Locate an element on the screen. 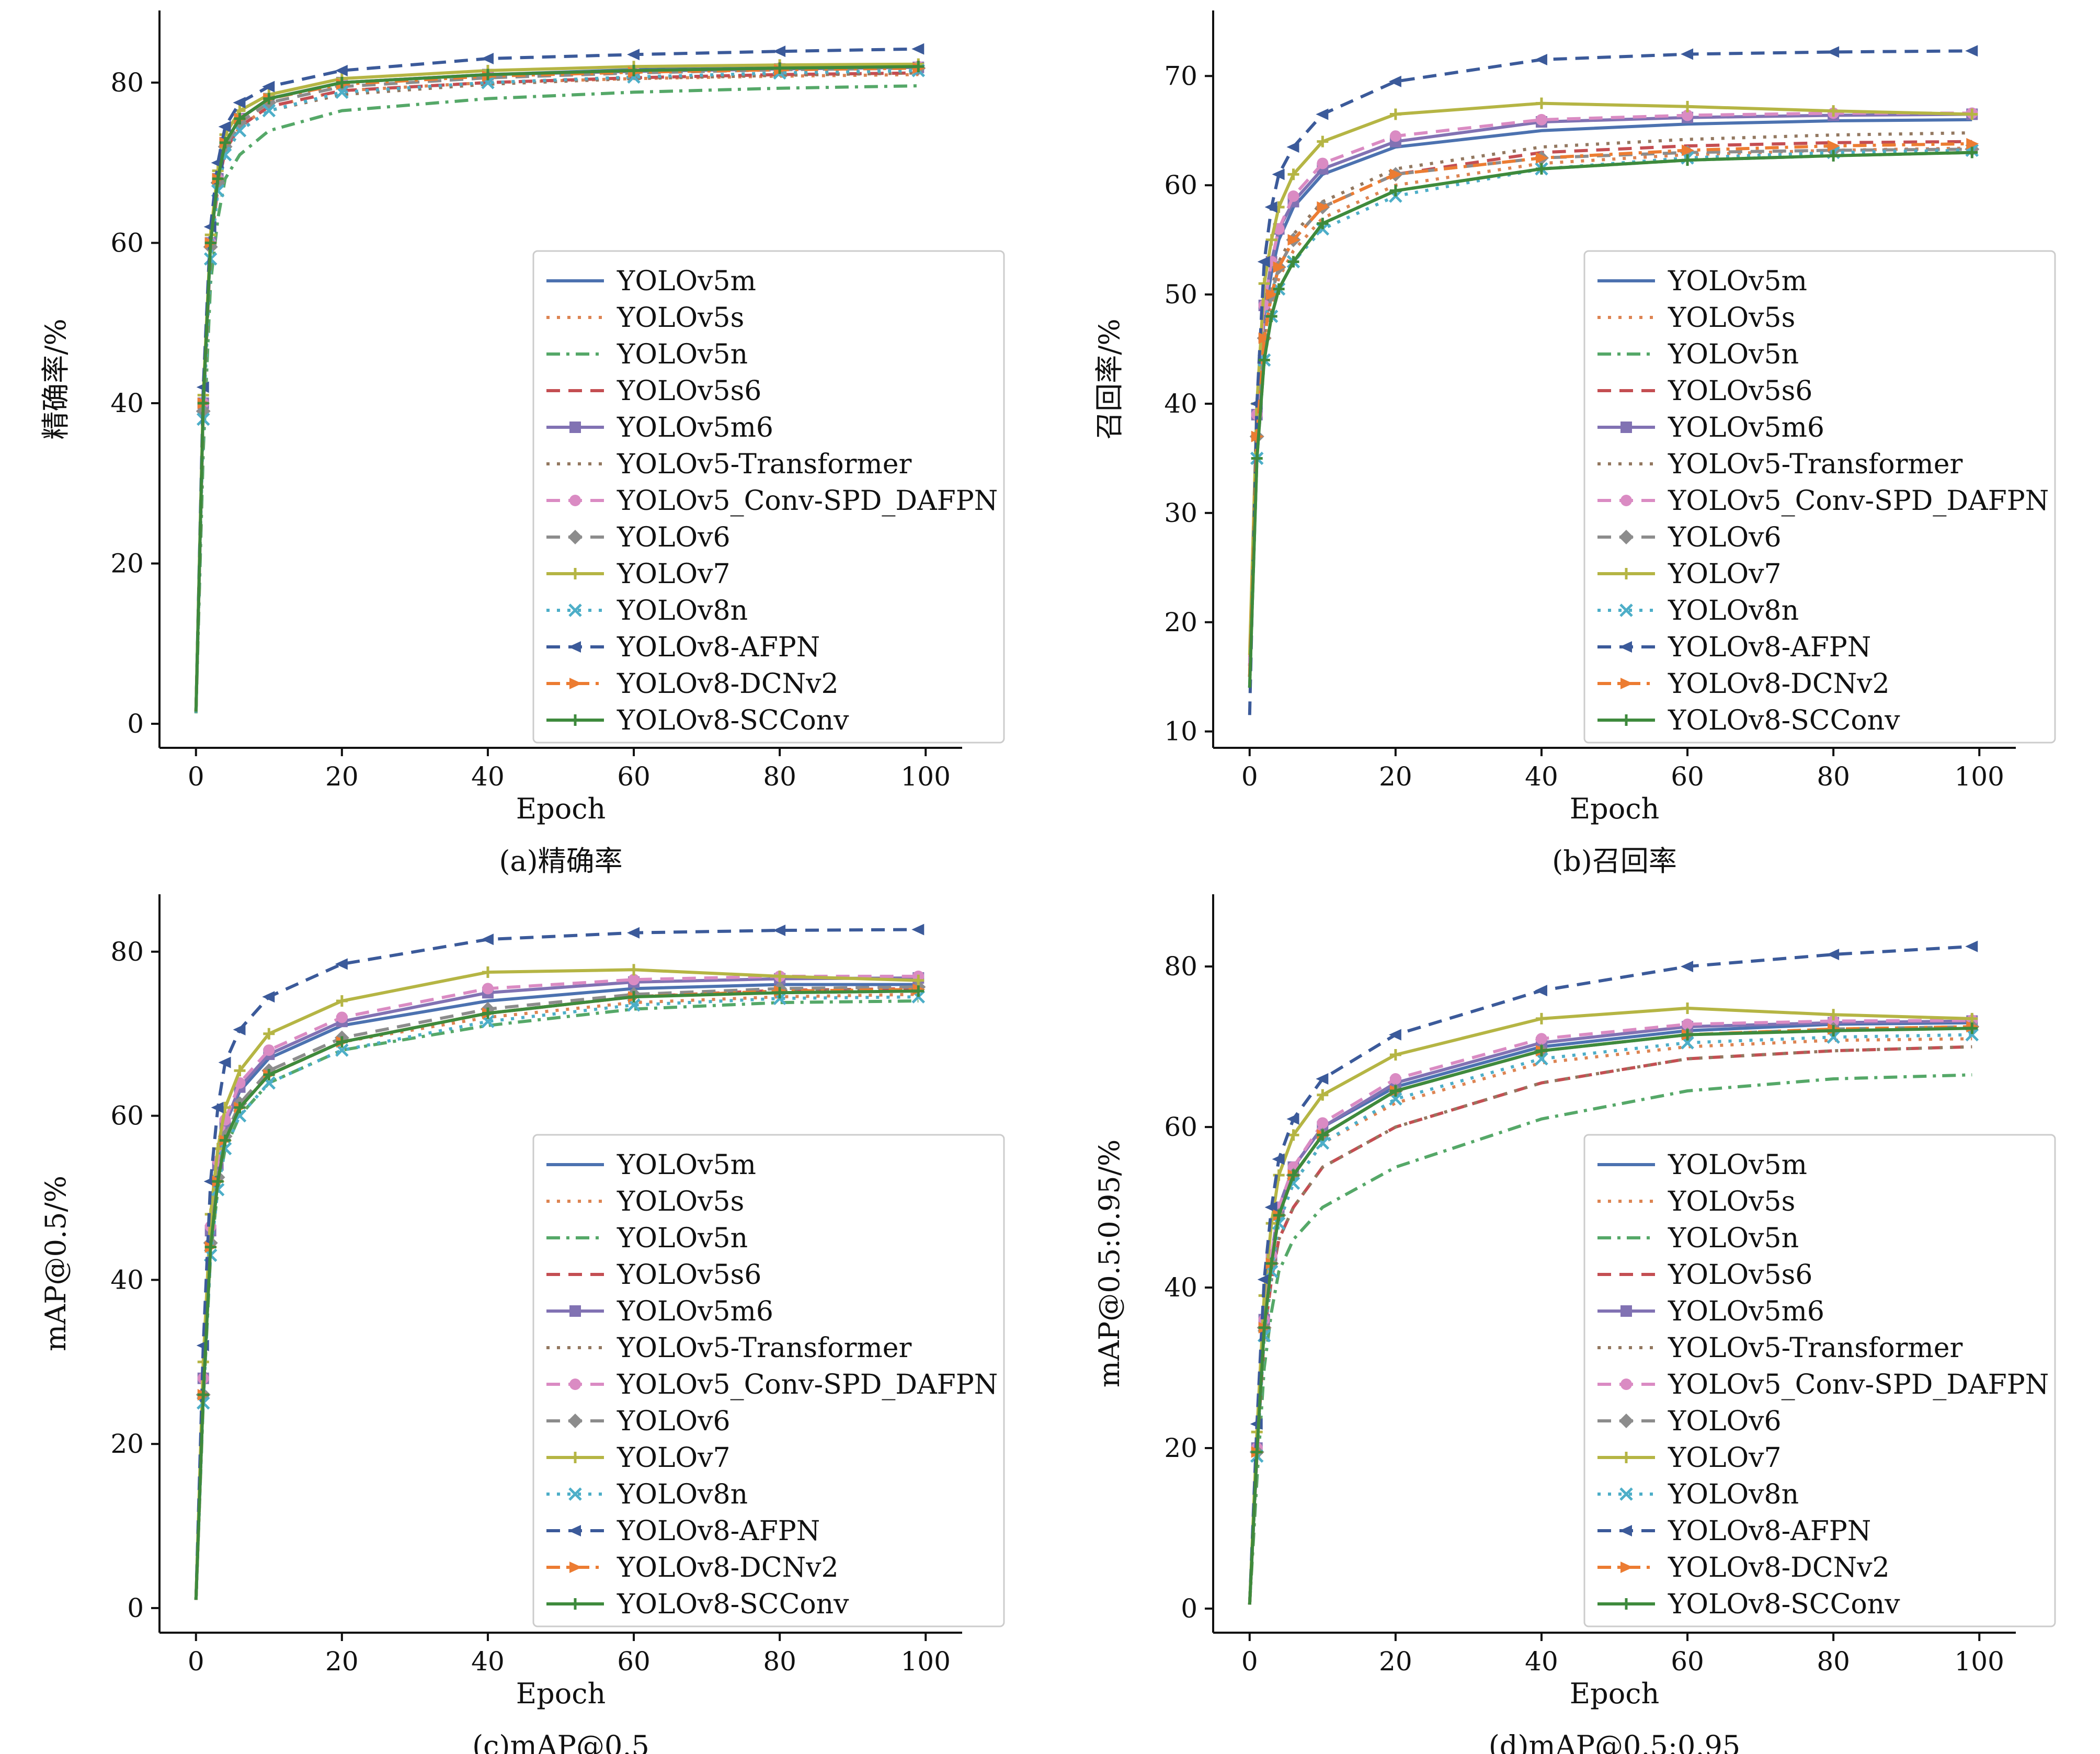 This screenshot has height=1754, width=2100. legend-label: YOLOv5_Conv-SPD_DAFPN is located at coordinates (807, 501).